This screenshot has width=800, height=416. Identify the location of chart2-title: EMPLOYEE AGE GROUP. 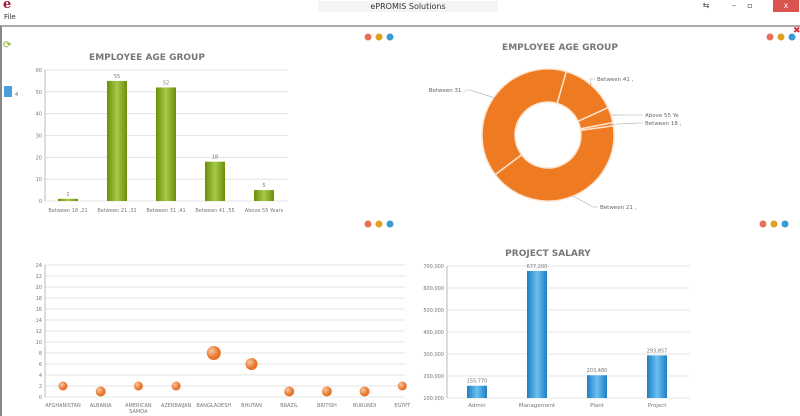
(560, 48).